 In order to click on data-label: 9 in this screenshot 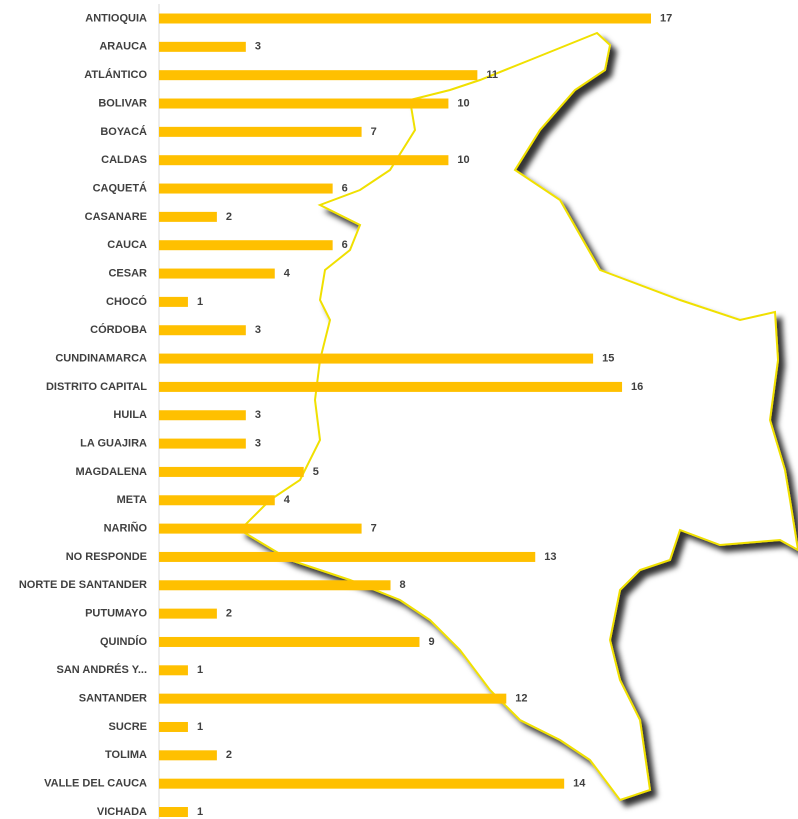, I will do `click(431, 642)`.